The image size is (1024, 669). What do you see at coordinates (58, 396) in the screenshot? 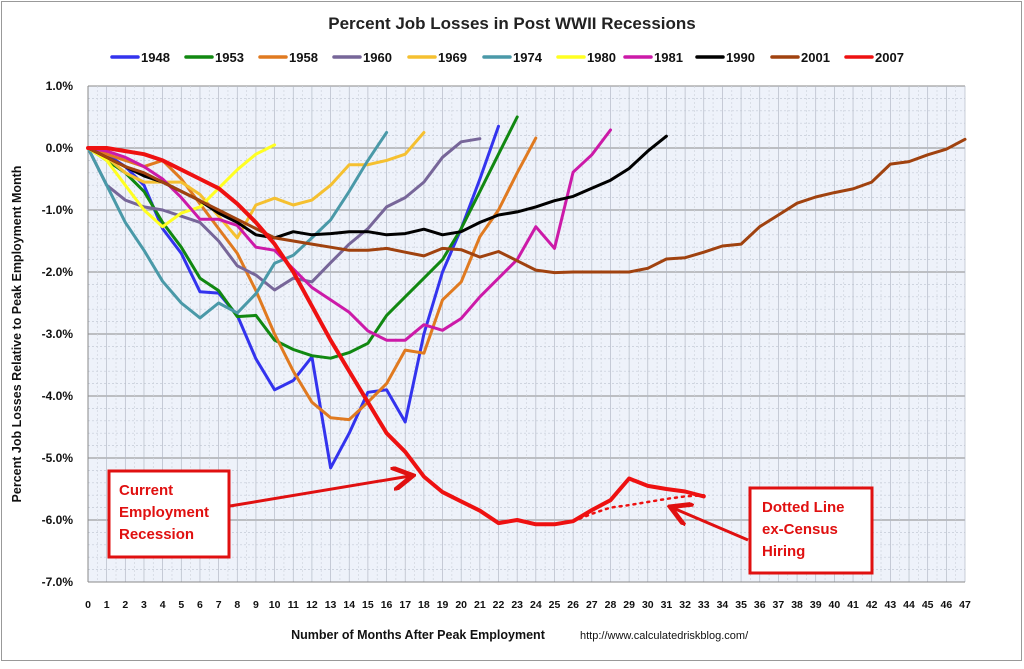
I see `y-tick-label: -4.0%` at bounding box center [58, 396].